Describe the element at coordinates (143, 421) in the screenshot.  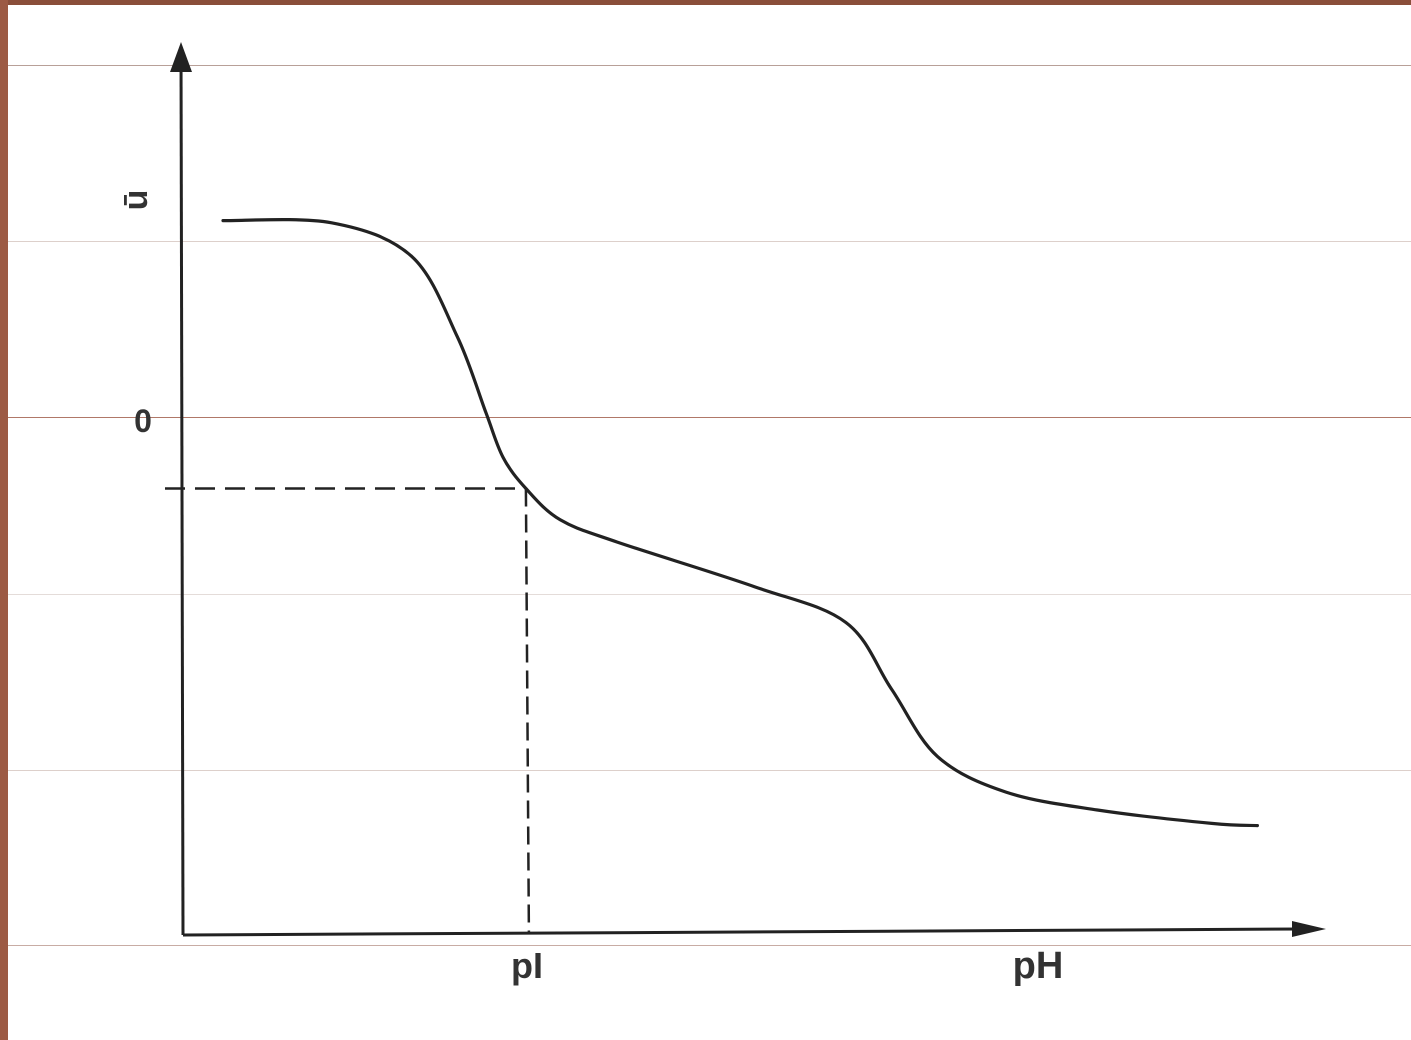
I see `zero-tick-label: 0` at that location.